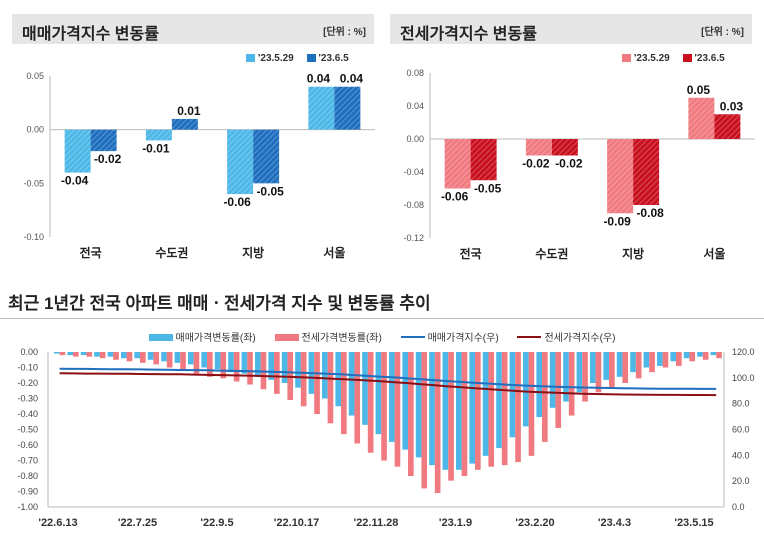  What do you see at coordinates (741, 455) in the screenshot?
I see `trend-right-tick-label: 40.0` at bounding box center [741, 455].